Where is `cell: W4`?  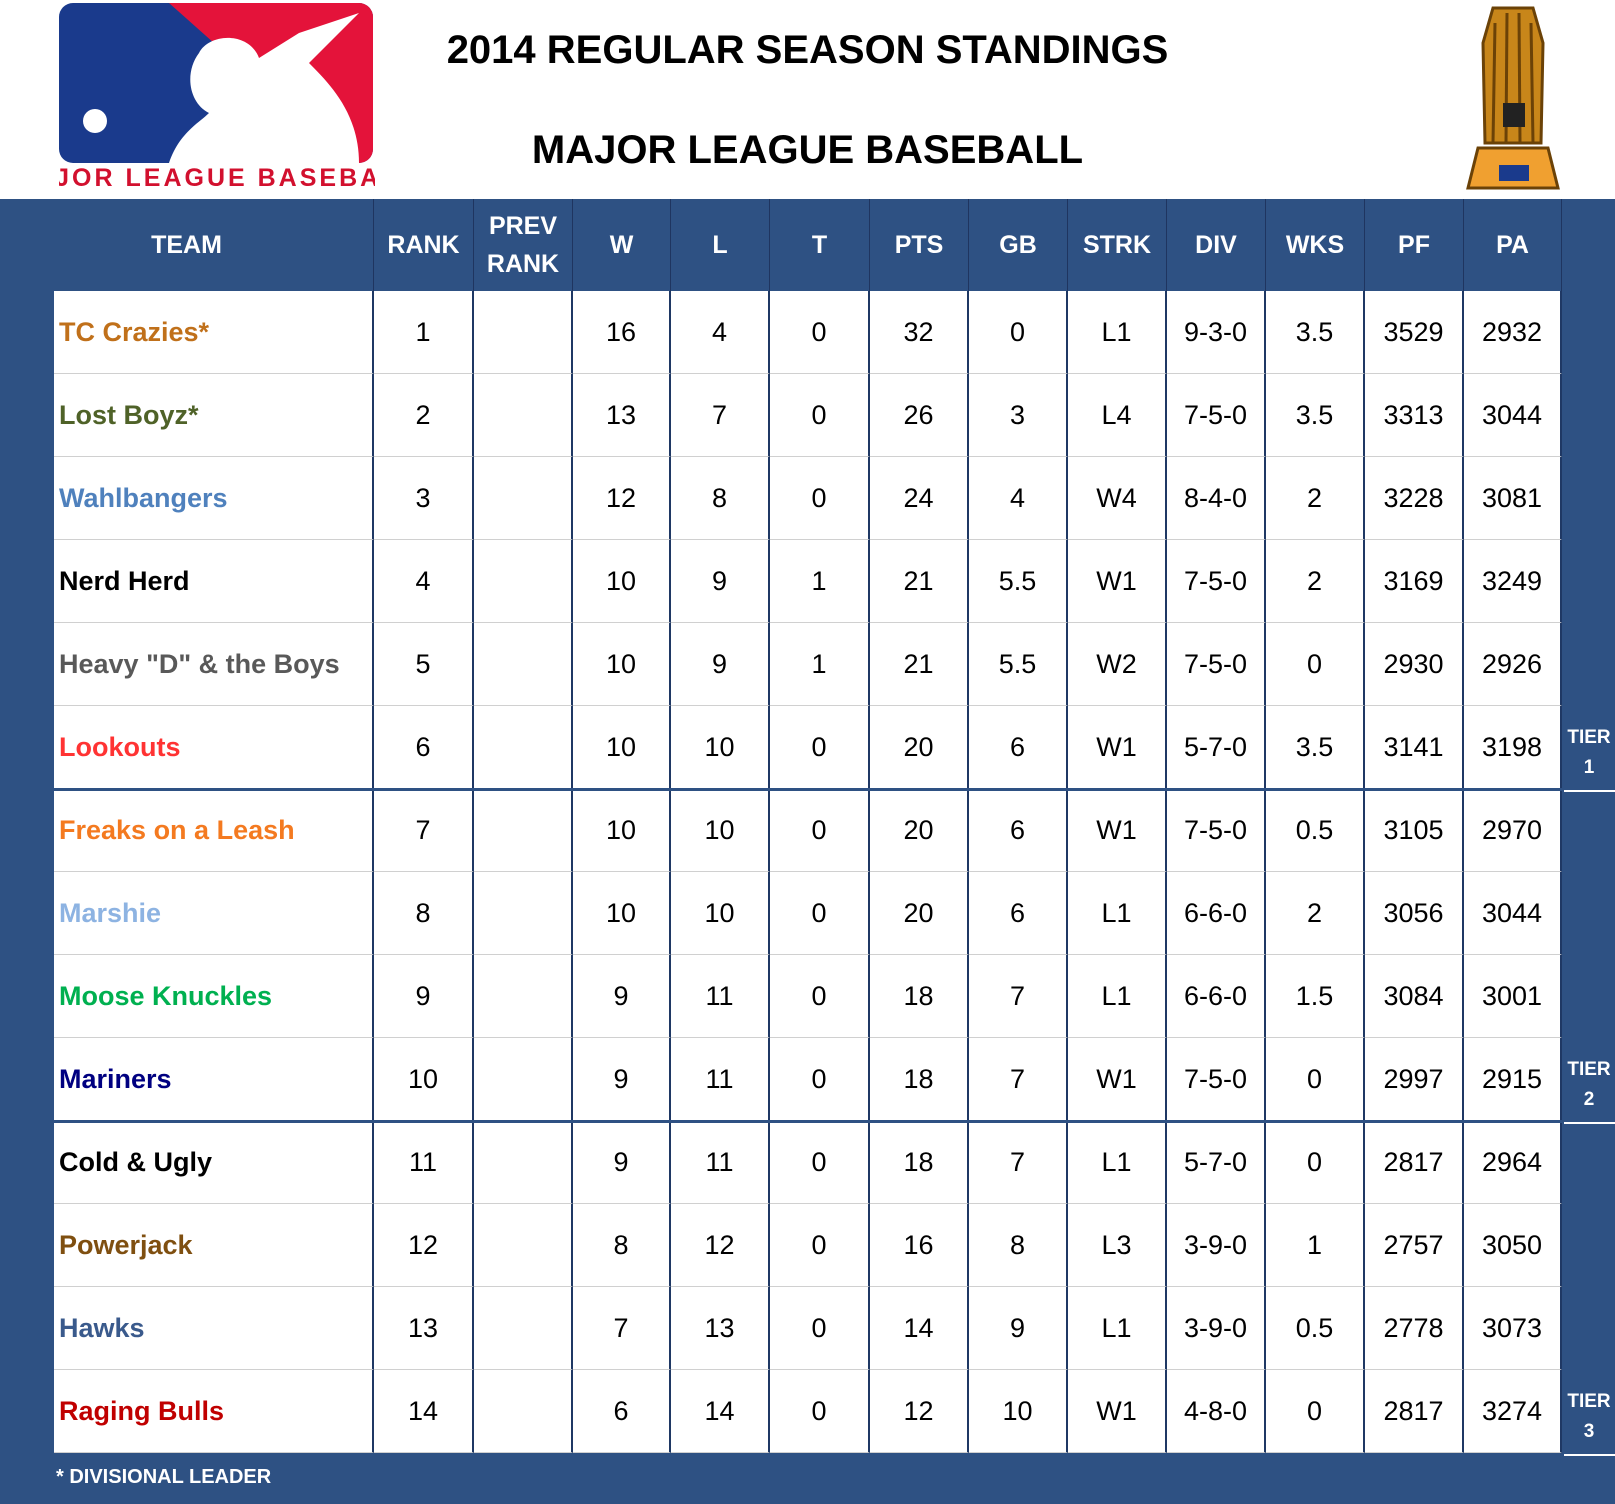
cell: W4 is located at coordinates (1117, 498).